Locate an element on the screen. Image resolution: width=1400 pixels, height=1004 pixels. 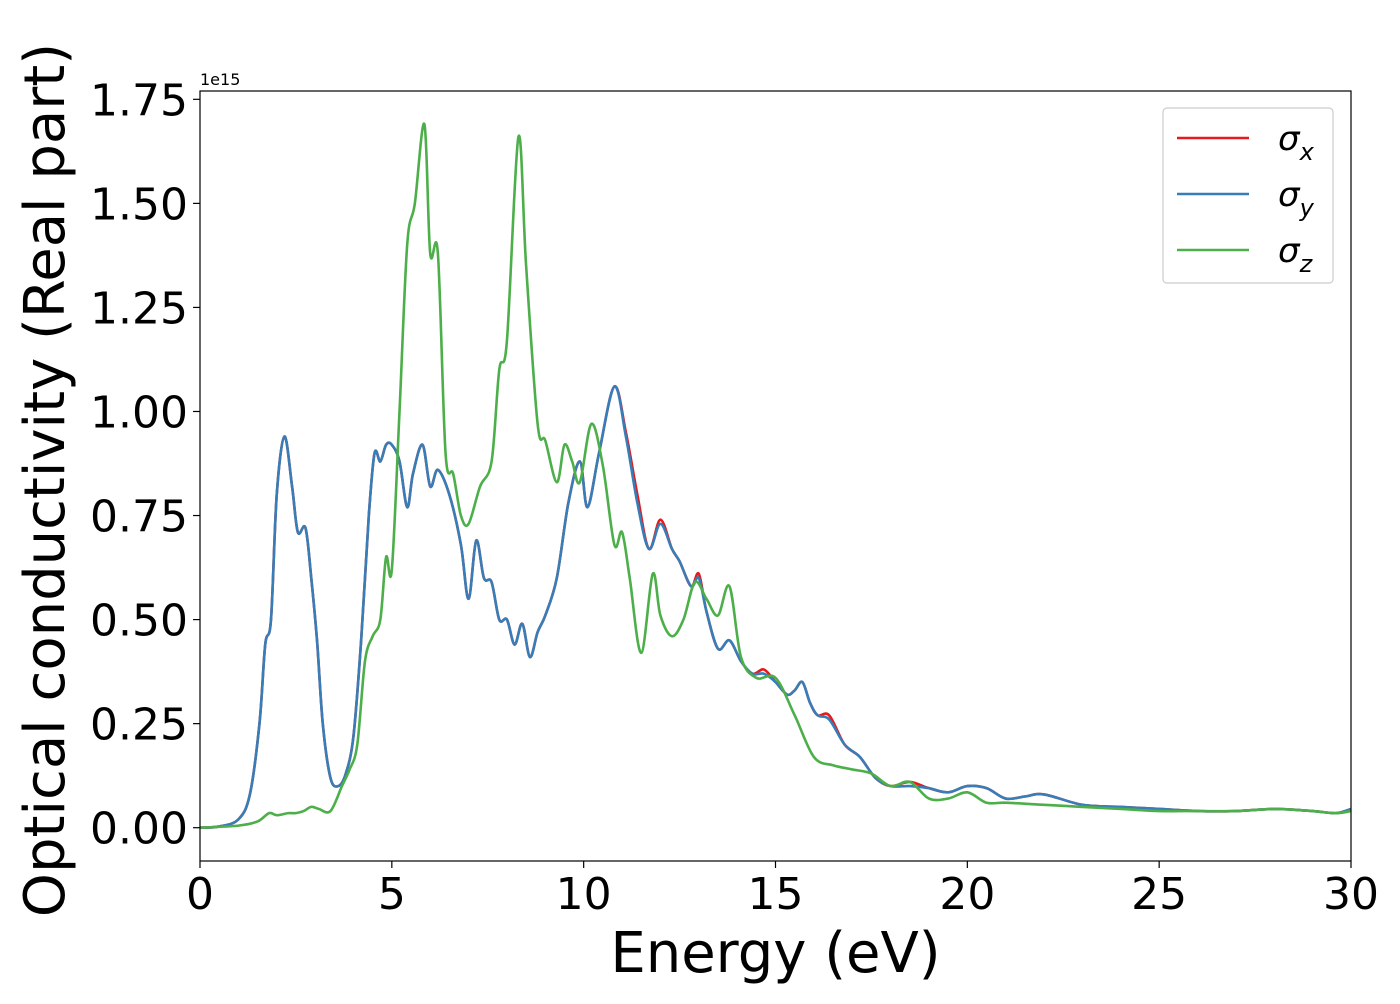
x-tick-label: 5 is located at coordinates (392, 894).